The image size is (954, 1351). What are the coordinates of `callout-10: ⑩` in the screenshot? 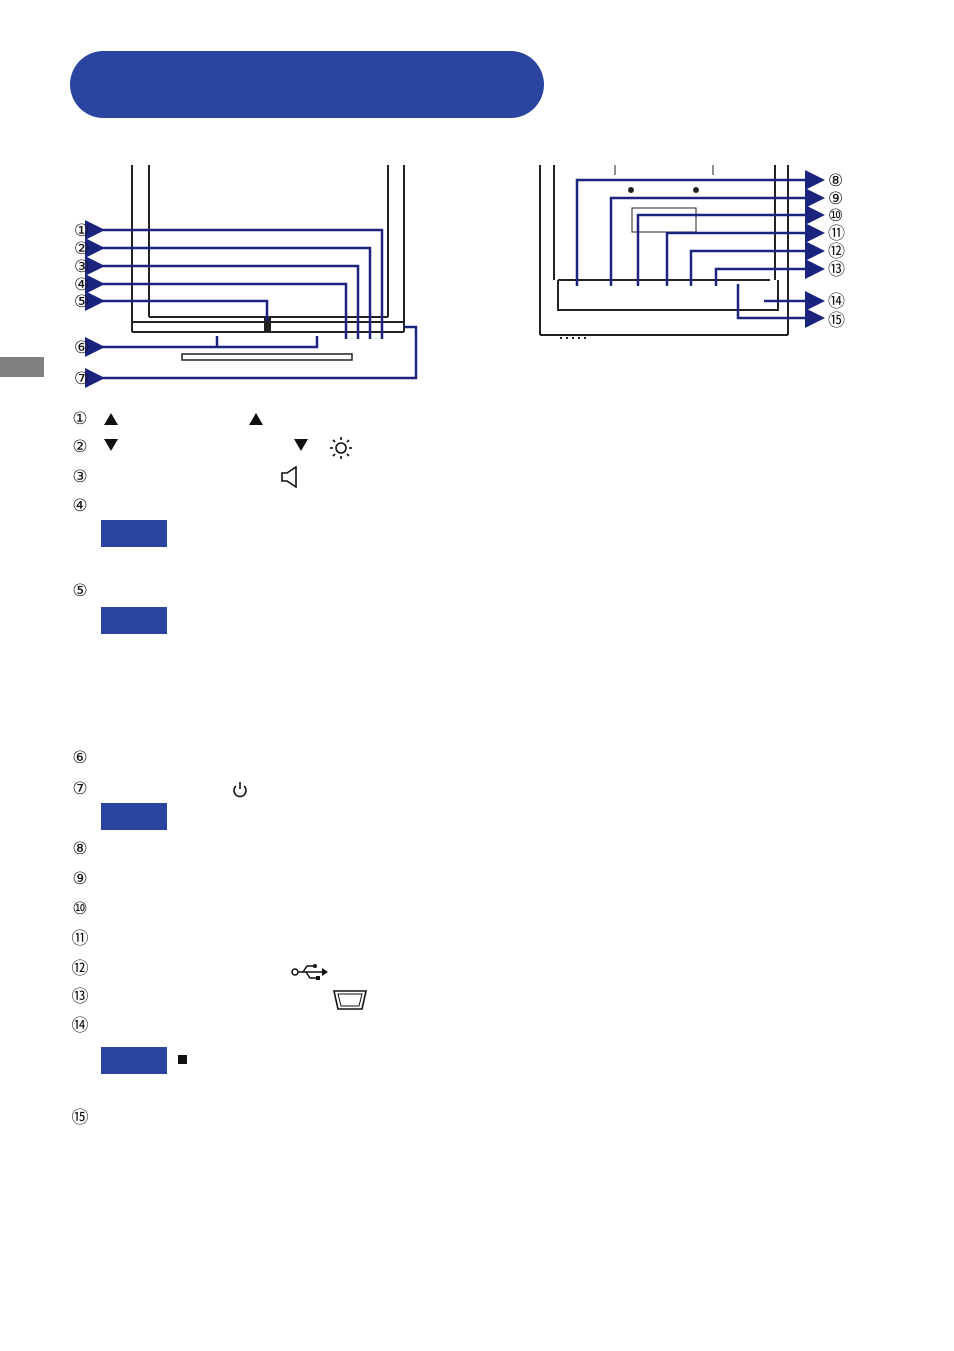 It's located at (835, 216).